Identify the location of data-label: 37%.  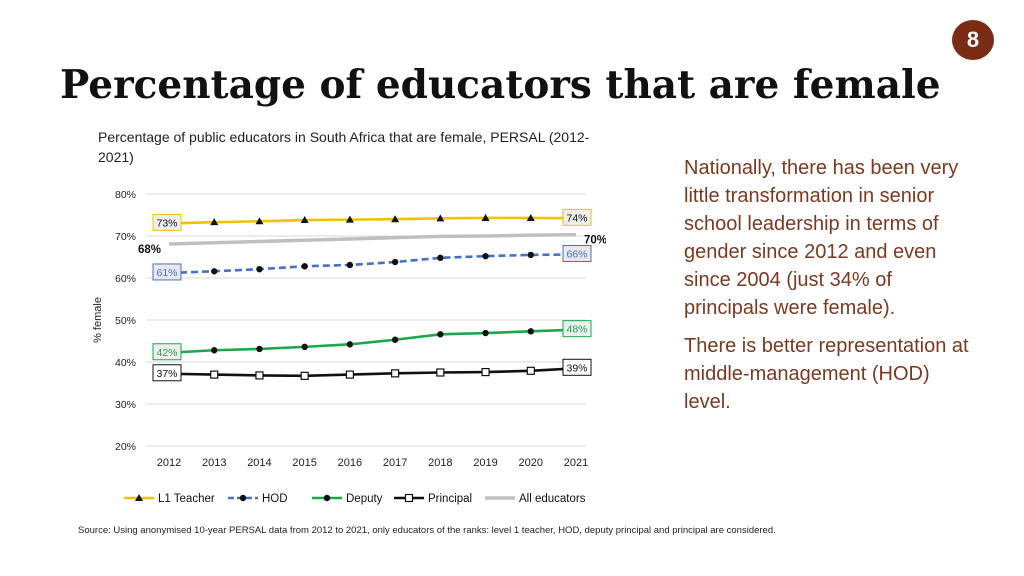
(166, 374).